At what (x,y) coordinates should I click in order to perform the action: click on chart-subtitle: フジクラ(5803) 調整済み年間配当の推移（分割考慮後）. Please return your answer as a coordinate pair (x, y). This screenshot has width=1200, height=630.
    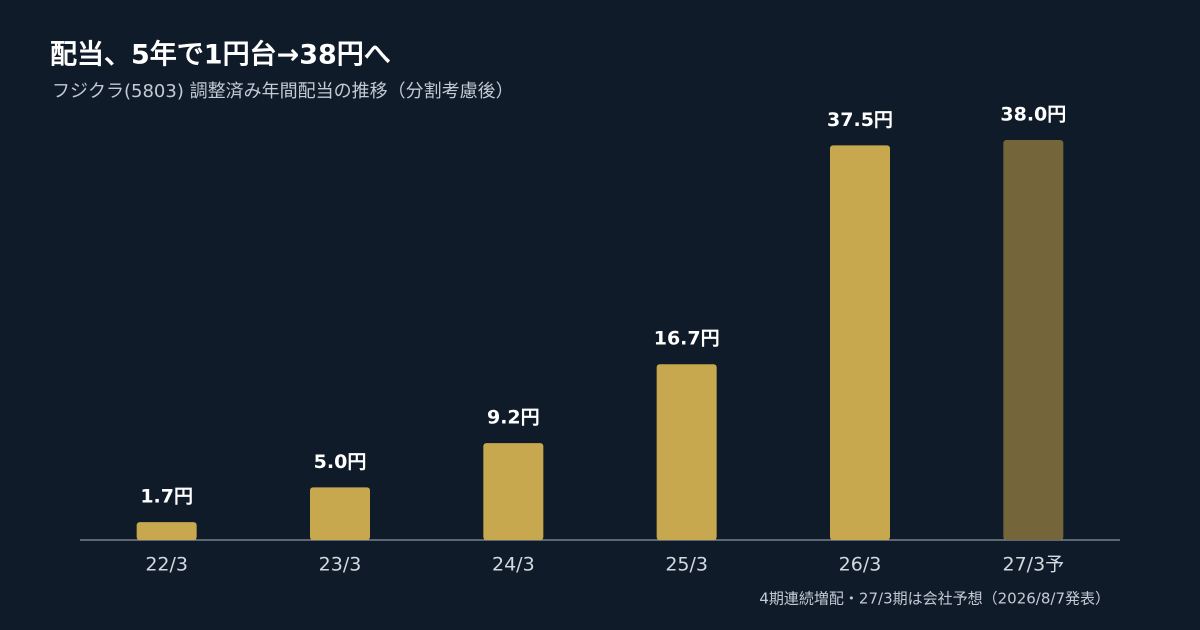
    Looking at the image, I should click on (283, 91).